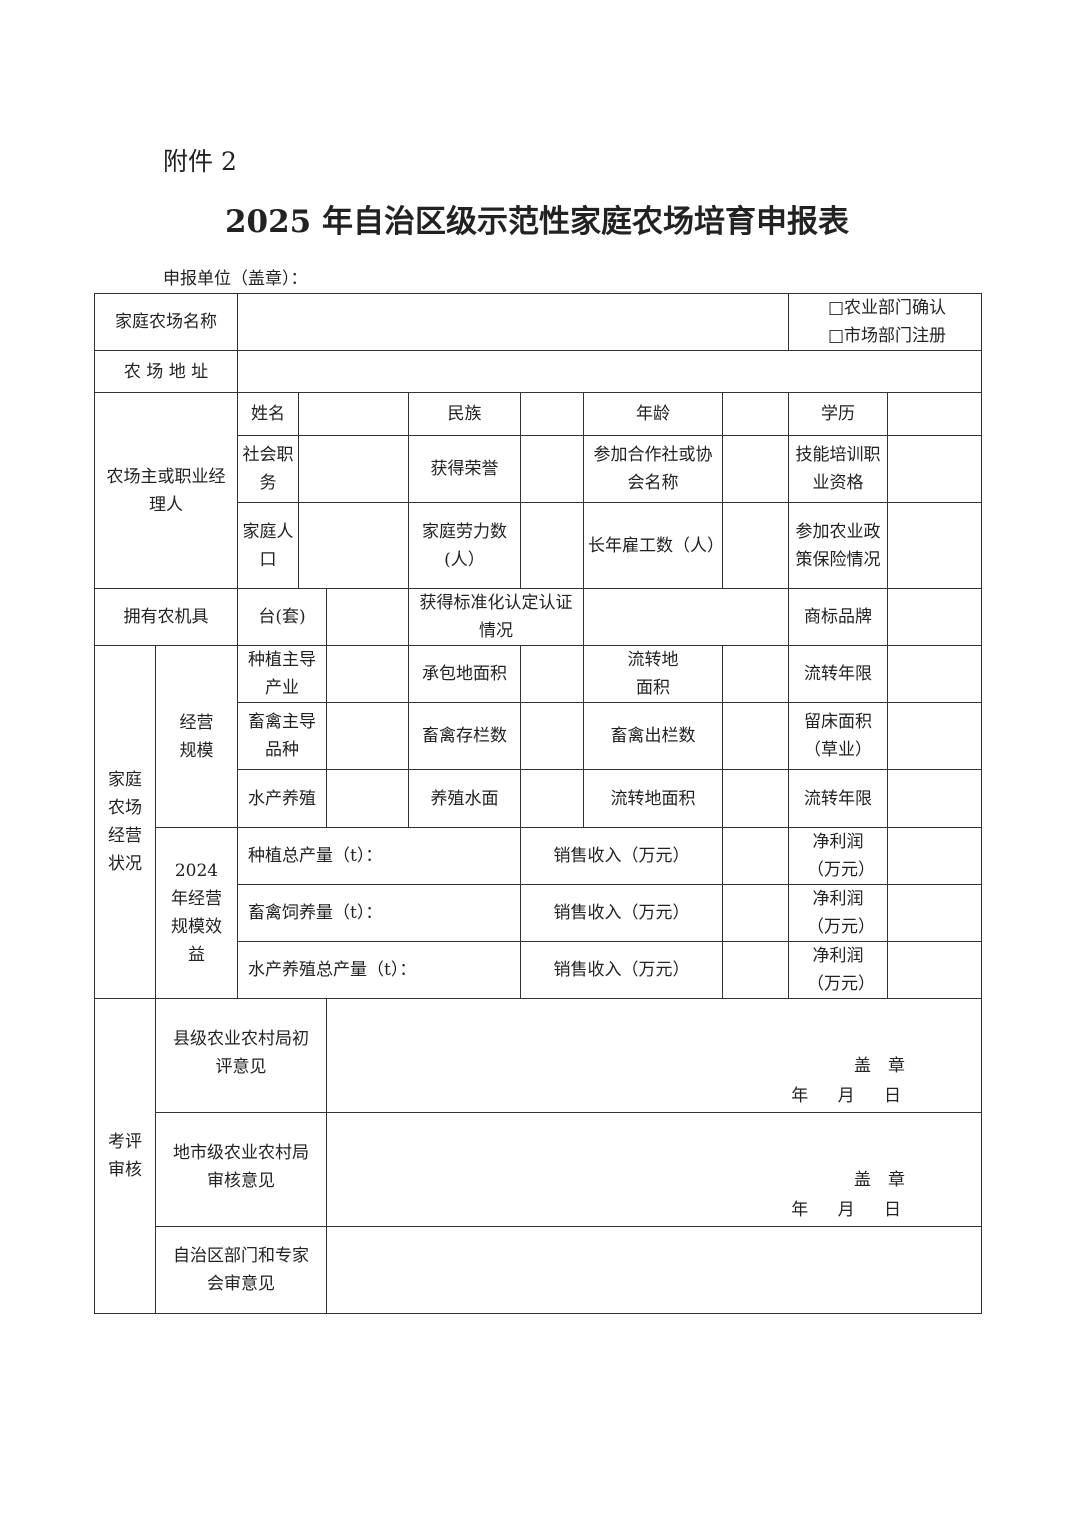 This screenshot has height=1520, width=1074. Describe the element at coordinates (379, 970) in the screenshot. I see `output-label: 水产养殖总产量（t）：` at that location.